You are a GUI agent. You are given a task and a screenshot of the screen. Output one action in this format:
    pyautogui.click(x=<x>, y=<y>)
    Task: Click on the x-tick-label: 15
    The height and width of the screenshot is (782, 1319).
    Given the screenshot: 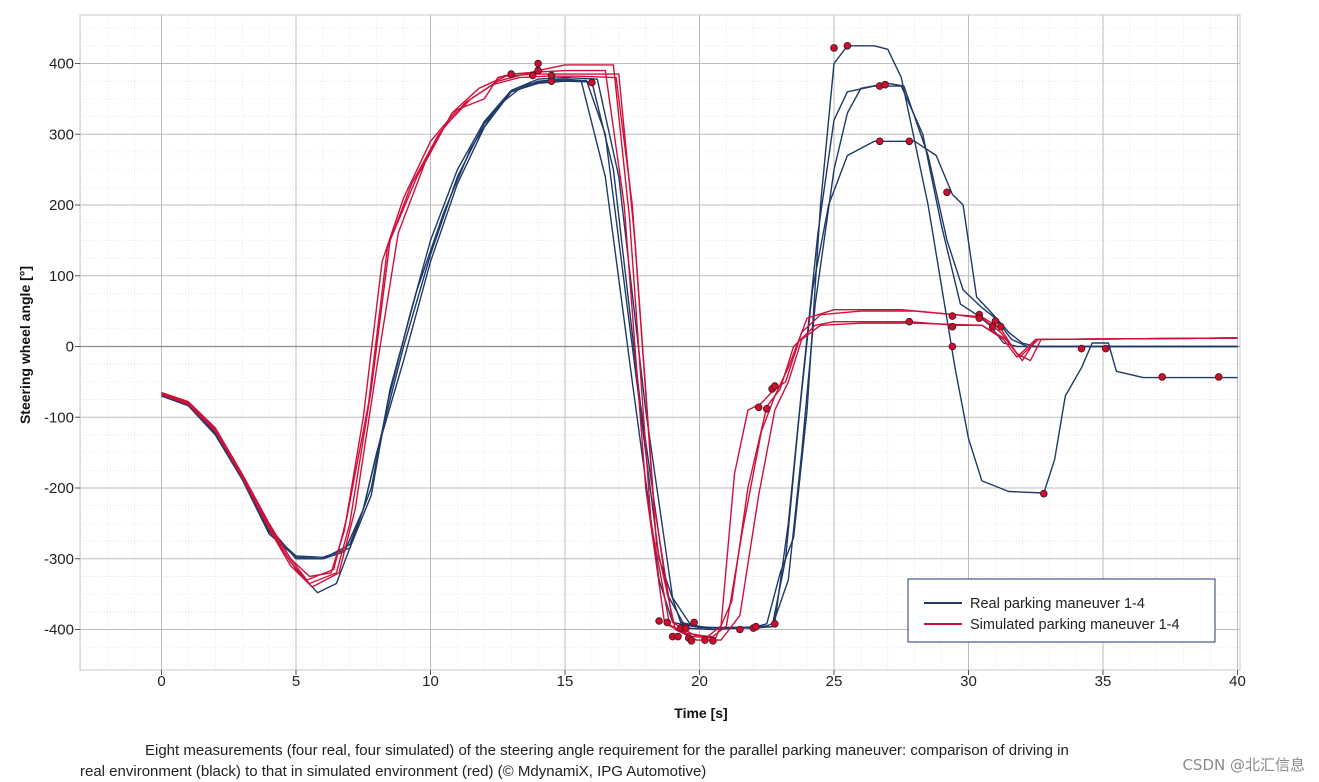 What is the action you would take?
    pyautogui.click(x=565, y=681)
    